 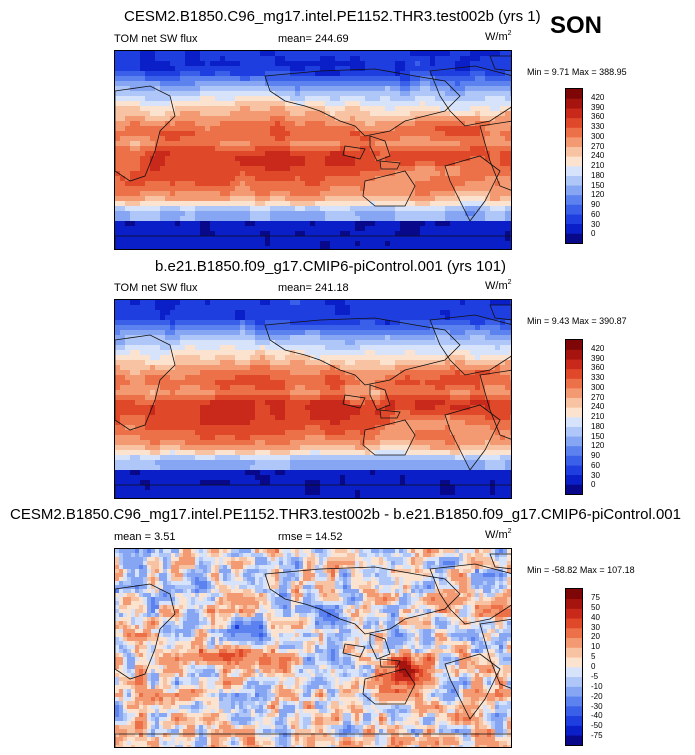 I want to click on colorbar-swatch, so click(x=574, y=122).